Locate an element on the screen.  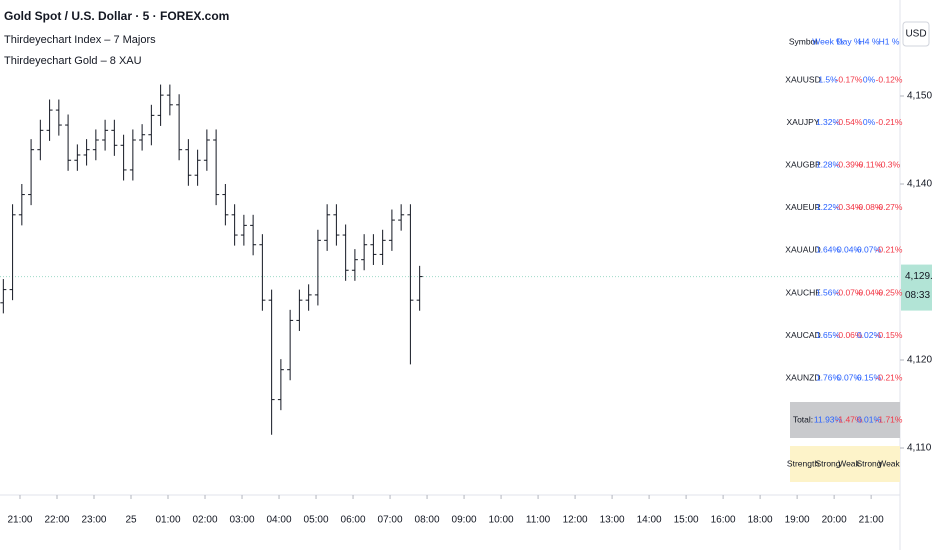
currency-label: USD is located at coordinates (915, 34).